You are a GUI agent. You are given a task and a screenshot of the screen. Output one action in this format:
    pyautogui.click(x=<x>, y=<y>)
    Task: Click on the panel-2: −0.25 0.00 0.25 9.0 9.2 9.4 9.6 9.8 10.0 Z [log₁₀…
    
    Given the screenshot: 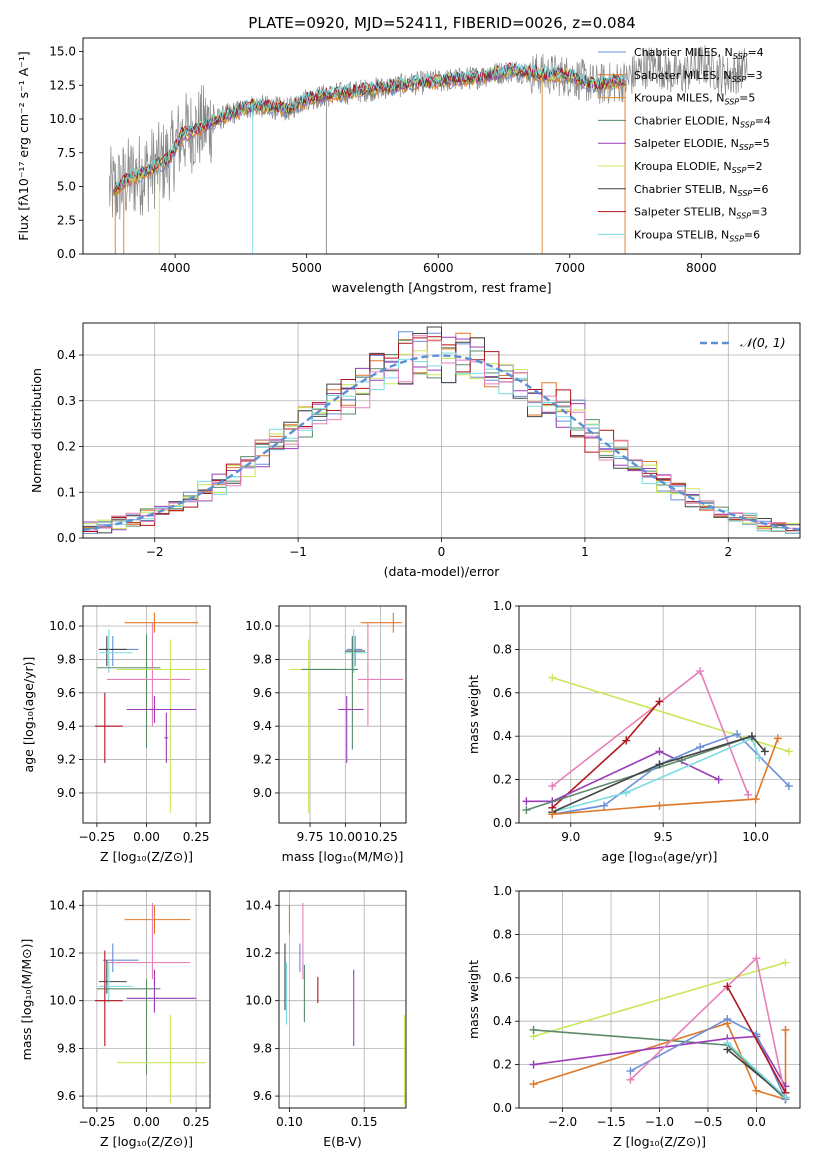 What is the action you would take?
    pyautogui.click(x=116, y=734)
    